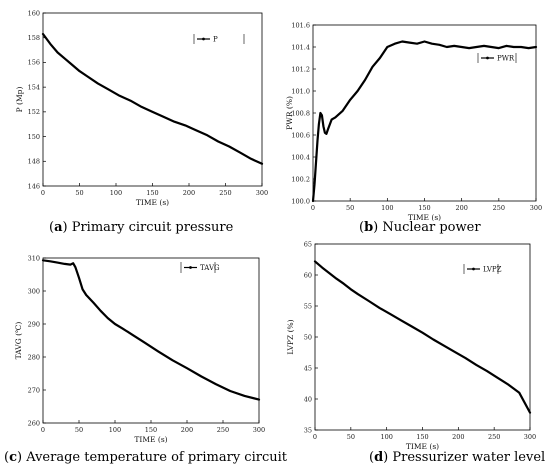 This screenshot has height=476, width=550. What do you see at coordinates (300, 201) in the screenshot?
I see `panel-b-y-tick-label: 100.0` at bounding box center [300, 201].